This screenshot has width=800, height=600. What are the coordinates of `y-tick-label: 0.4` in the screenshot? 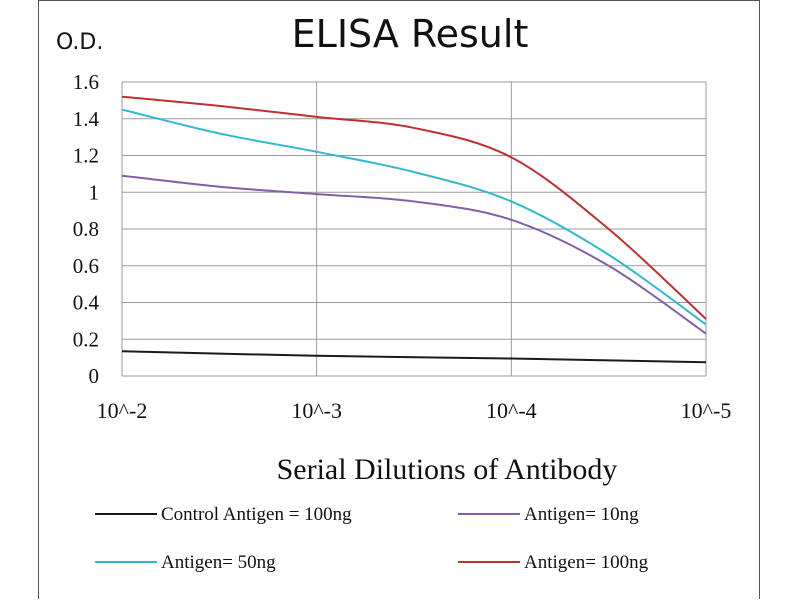 It's located at (86, 303).